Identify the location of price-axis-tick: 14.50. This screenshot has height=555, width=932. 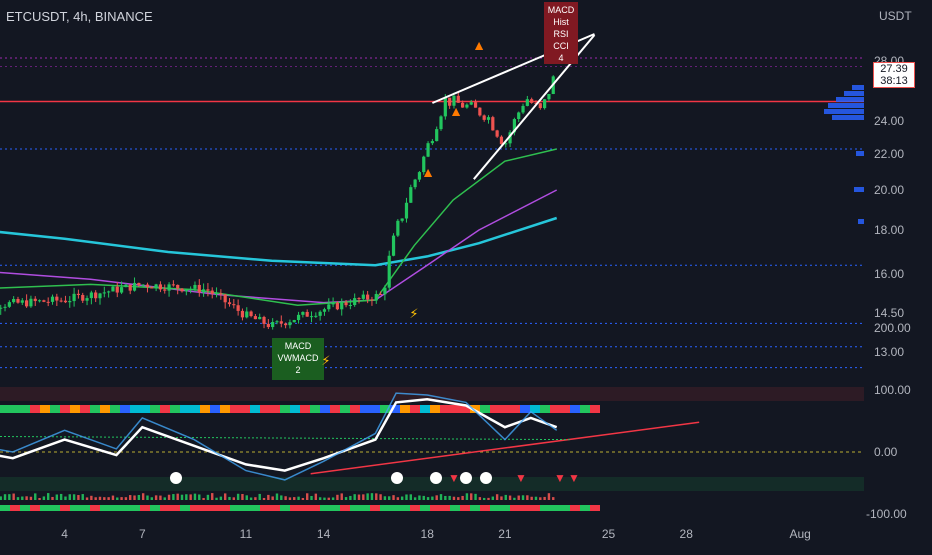
(889, 313).